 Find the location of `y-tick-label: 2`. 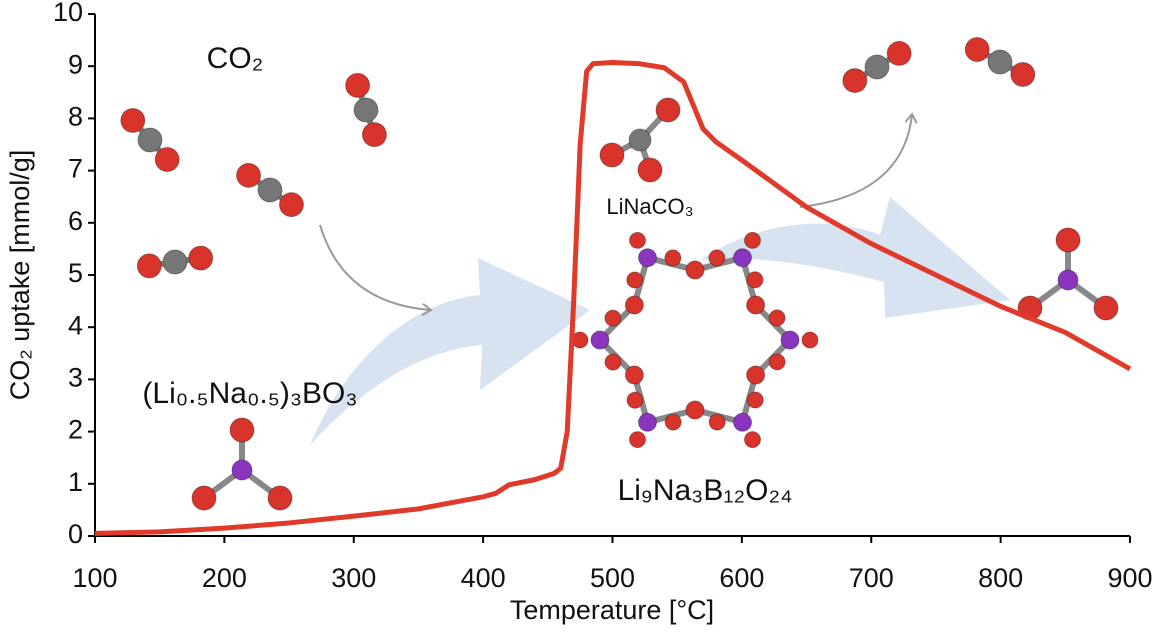

y-tick-label: 2 is located at coordinates (75, 430).